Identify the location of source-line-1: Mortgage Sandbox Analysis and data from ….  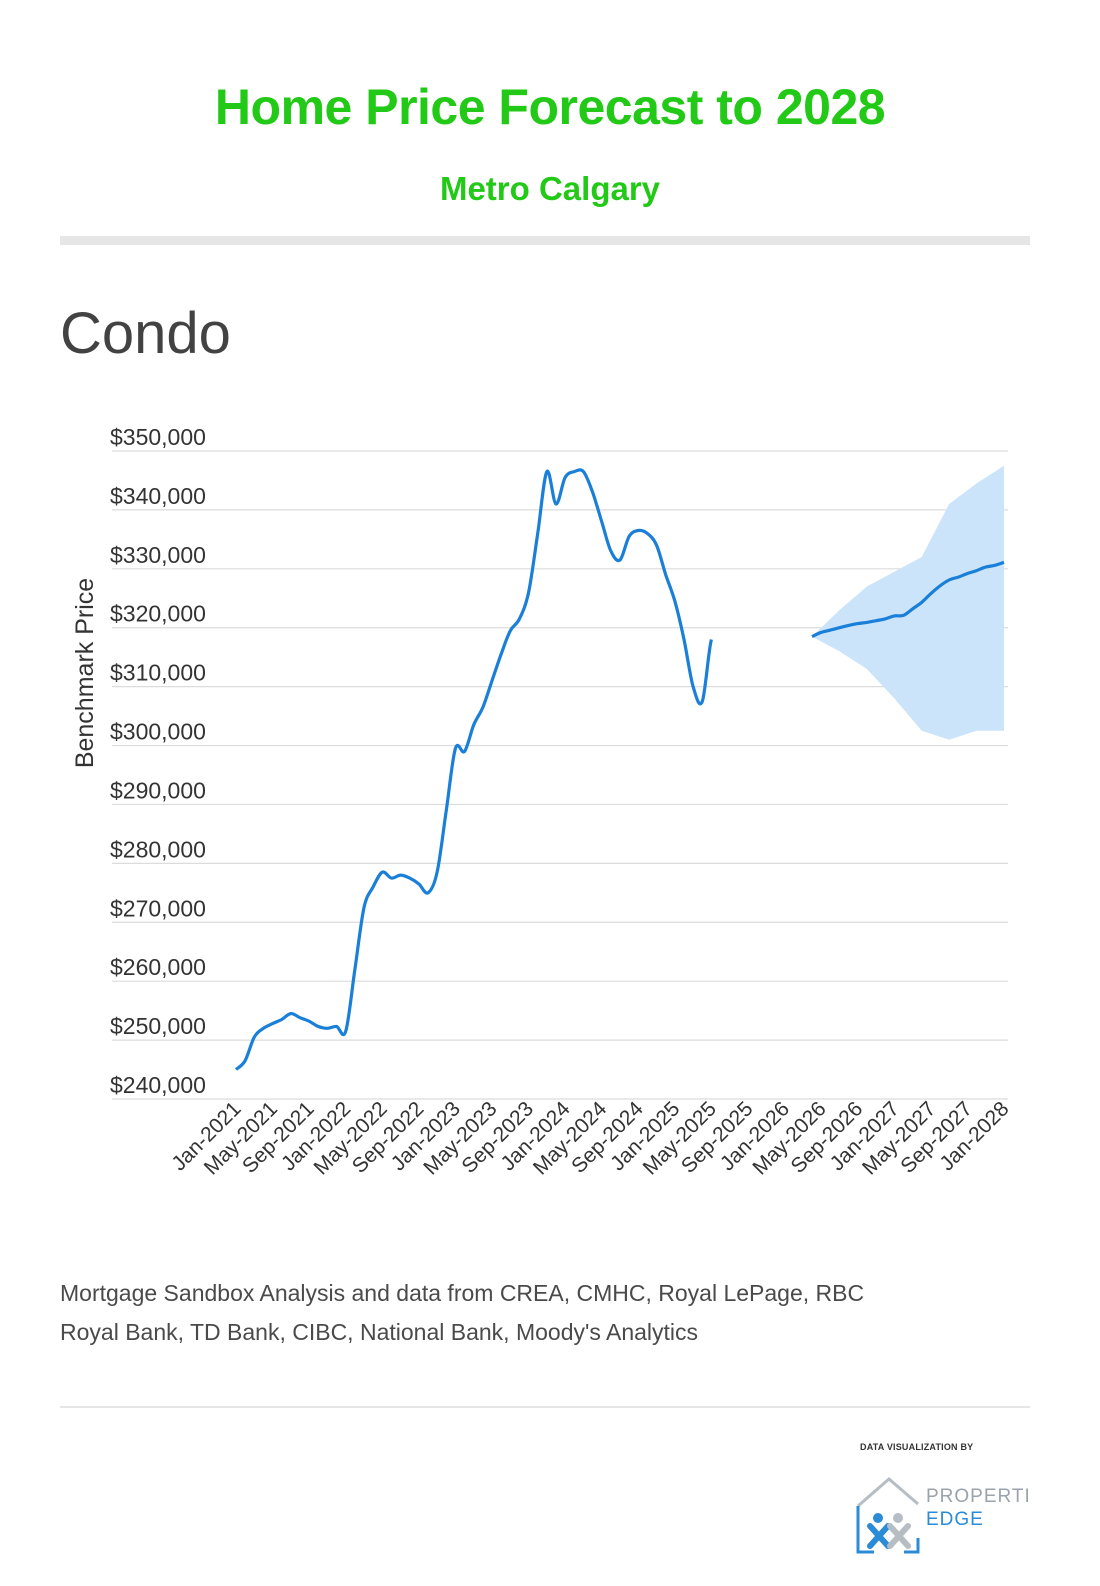
(462, 1293).